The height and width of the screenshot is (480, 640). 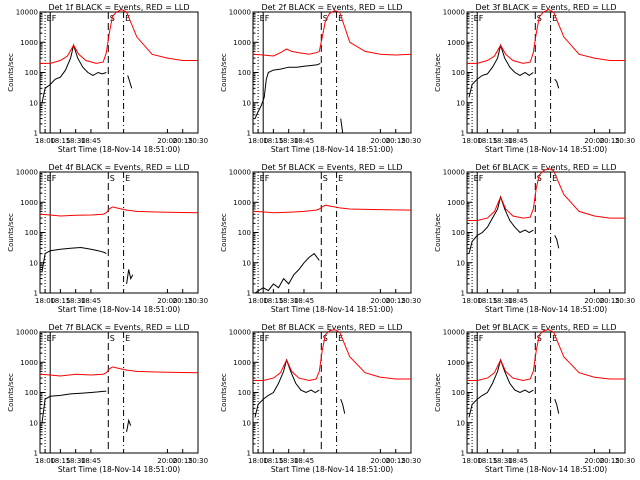 What do you see at coordinates (331, 7) in the screenshot?
I see `panel-title: Det 2f BLACK = Events, RED = LLD` at bounding box center [331, 7].